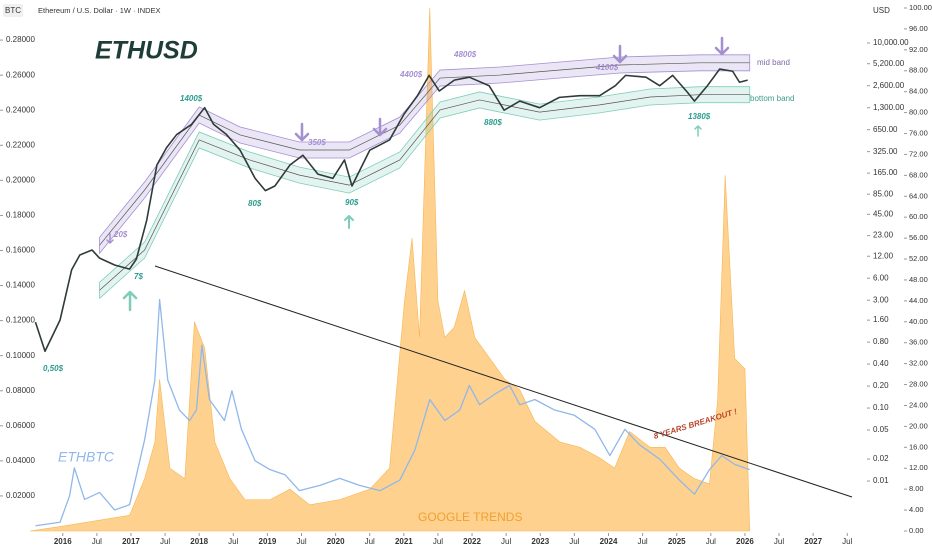  Describe the element at coordinates (881, 363) in the screenshot. I see `y2-tick-label: 0.40` at that location.